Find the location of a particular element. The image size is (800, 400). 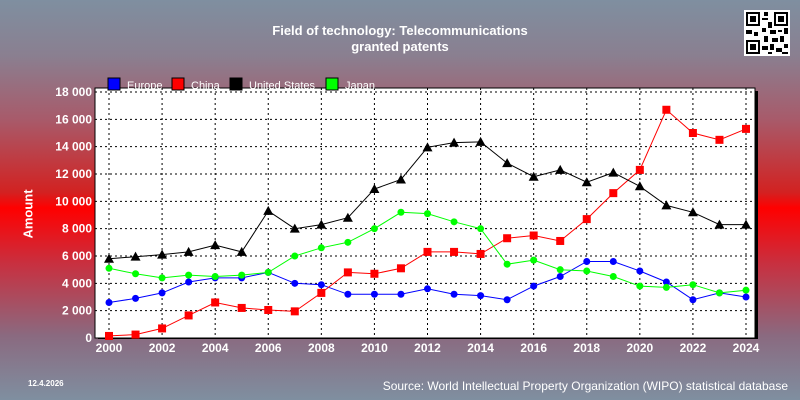

legend-label: Europe is located at coordinates (144, 86).